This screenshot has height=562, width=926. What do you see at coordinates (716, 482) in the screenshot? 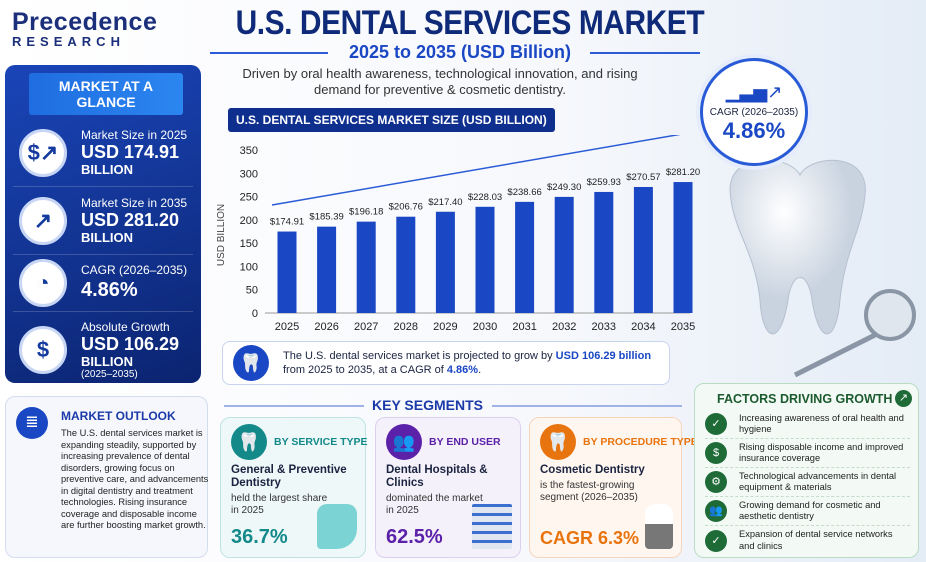
I see `gear-icon: ⚙` at bounding box center [716, 482].